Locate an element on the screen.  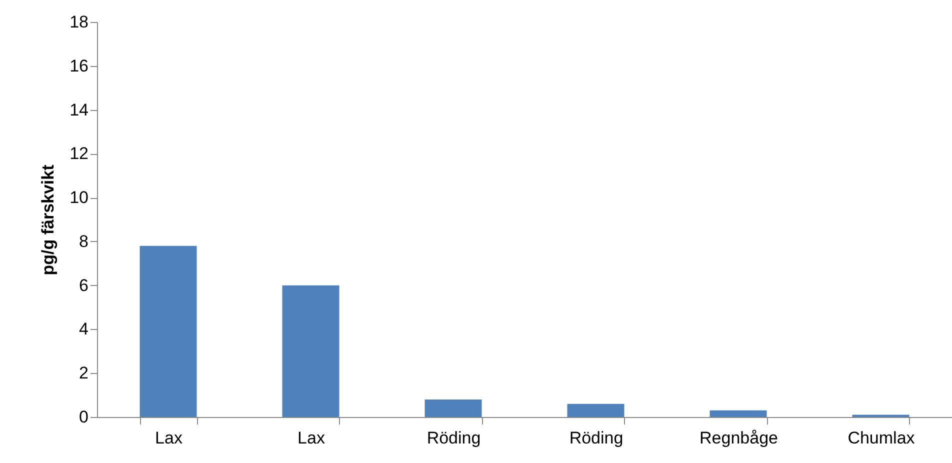
y-tick-label: 12 is located at coordinates (79, 154).